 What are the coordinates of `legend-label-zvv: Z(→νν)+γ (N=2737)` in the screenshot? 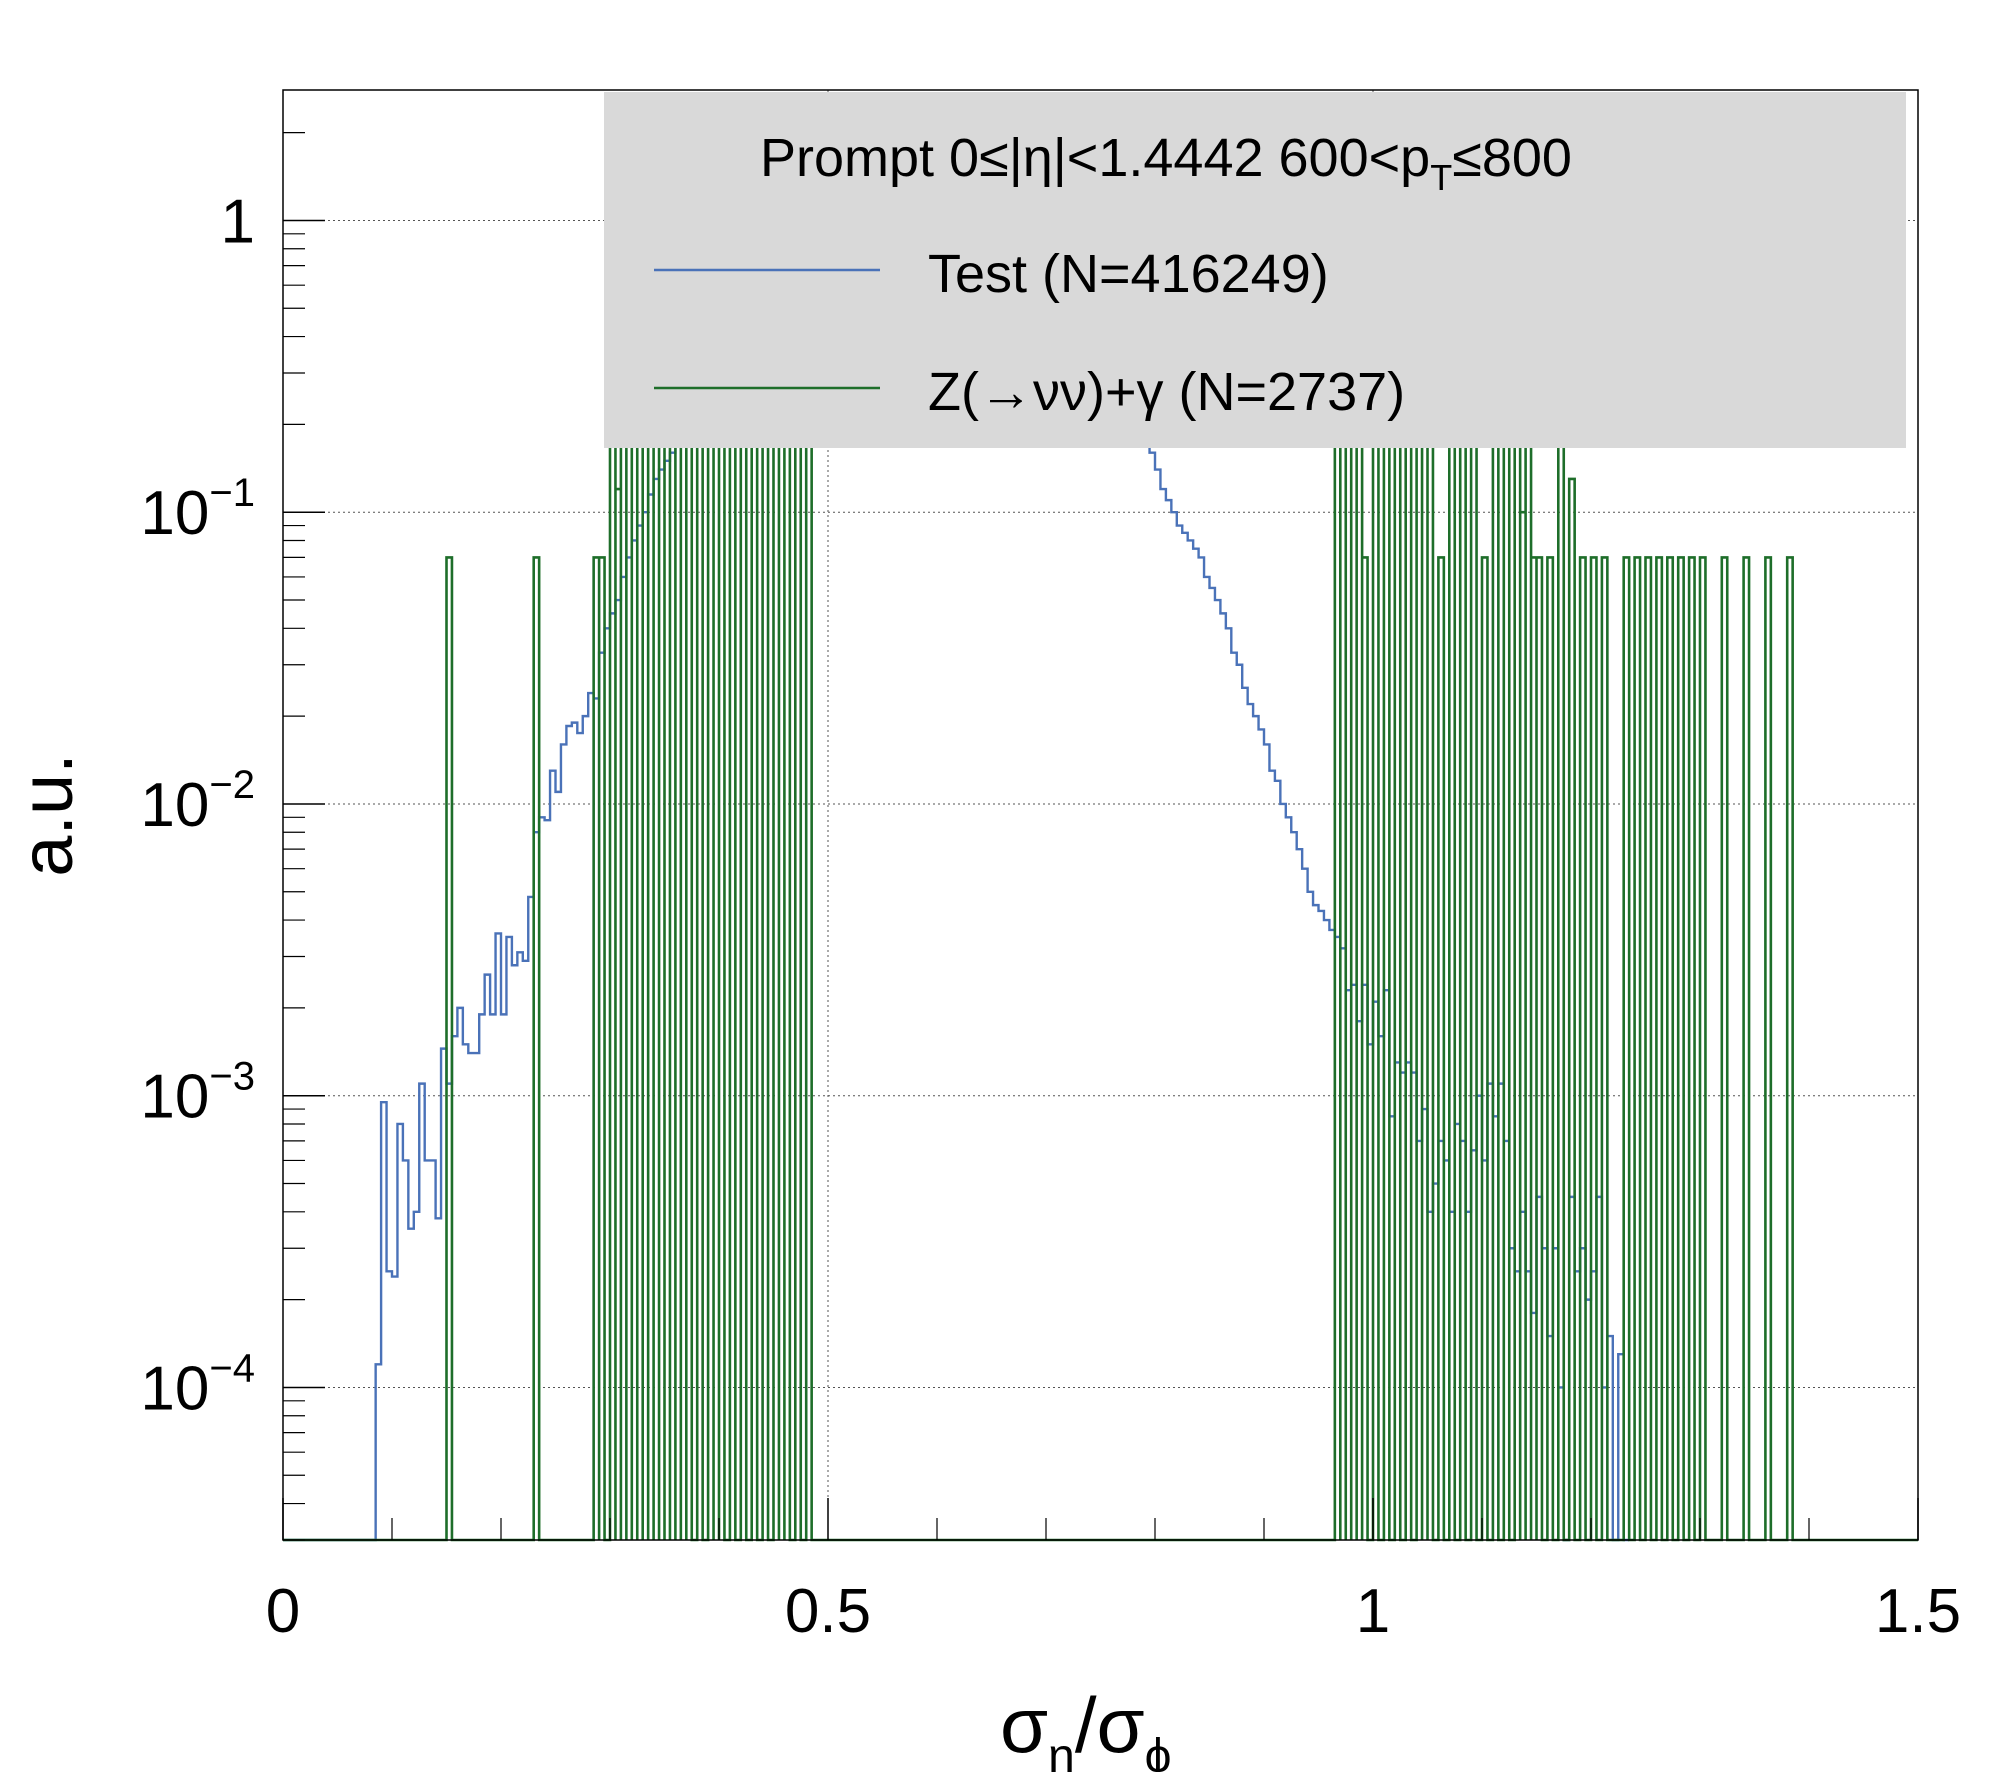 It's located at (1166, 392).